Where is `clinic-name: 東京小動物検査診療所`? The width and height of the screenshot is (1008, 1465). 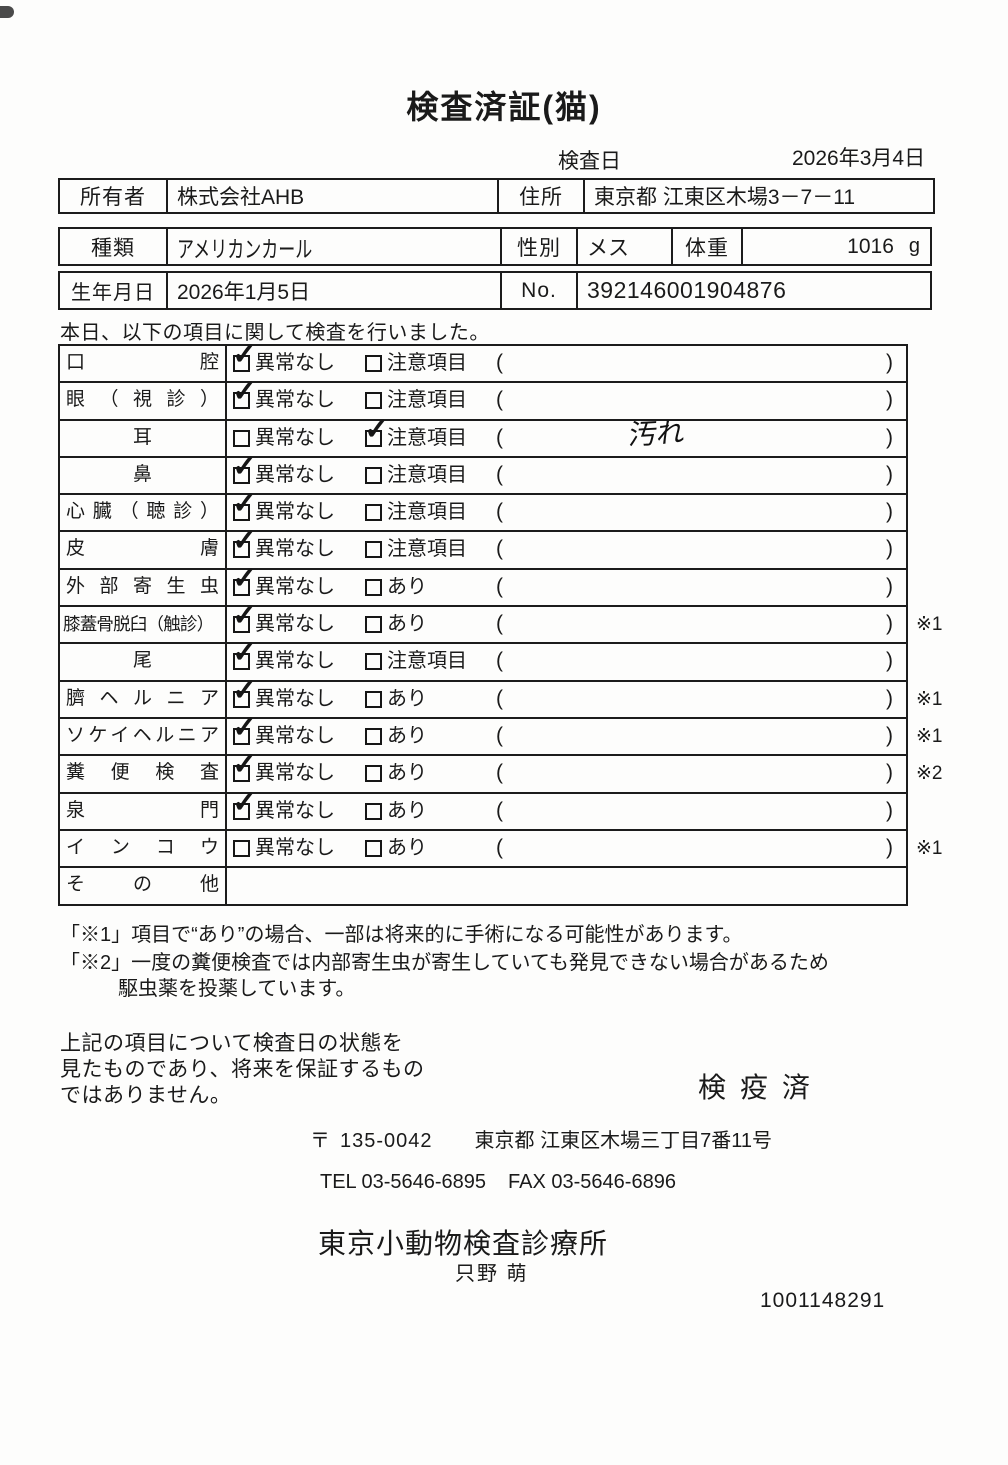 clinic-name: 東京小動物検査診療所 is located at coordinates (463, 1243).